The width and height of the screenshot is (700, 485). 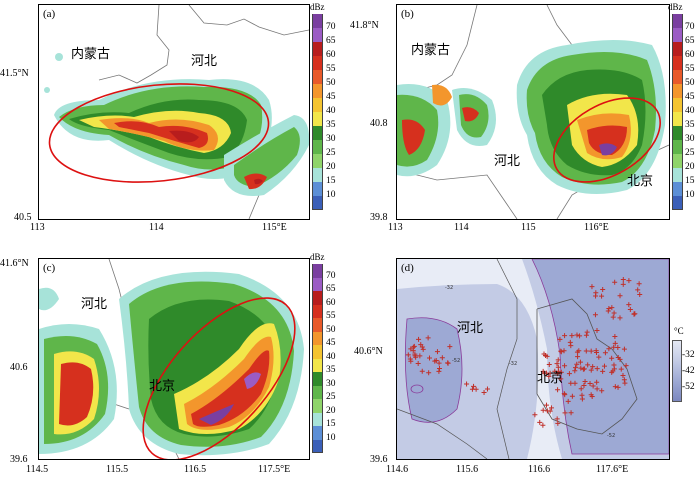 What do you see at coordinates (331, 330) in the screenshot?
I see `colorbar-label-50-c: 50` at bounding box center [331, 330].